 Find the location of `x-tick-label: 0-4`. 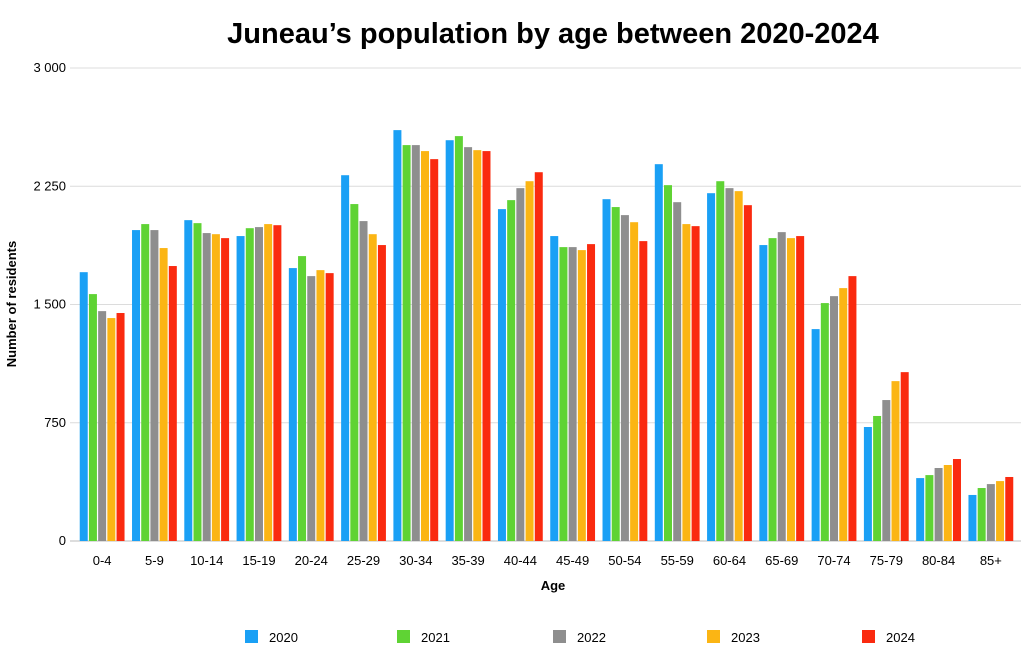

x-tick-label: 0-4 is located at coordinates (102, 560).